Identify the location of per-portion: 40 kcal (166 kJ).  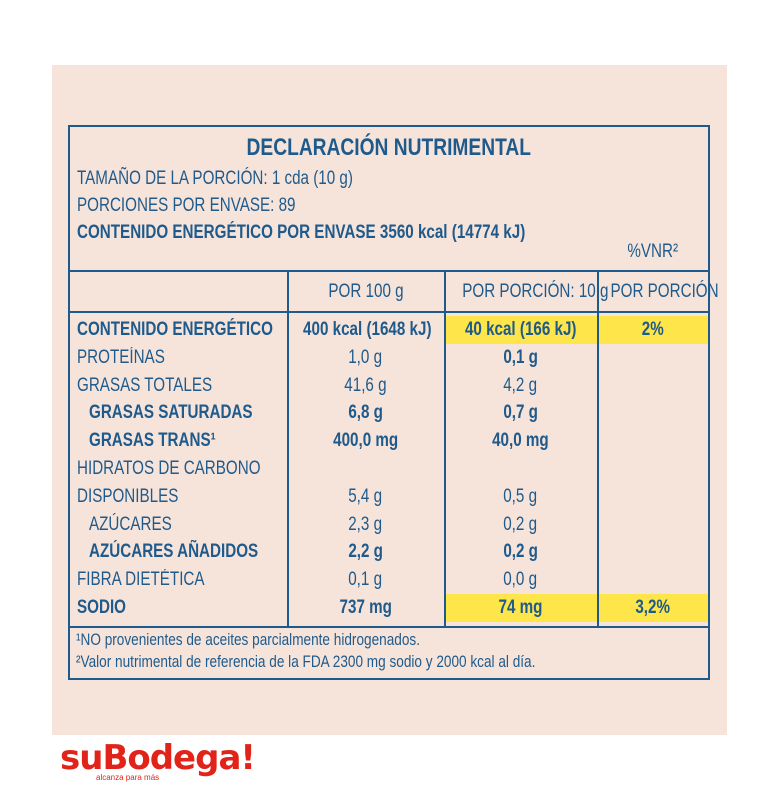
(520, 329).